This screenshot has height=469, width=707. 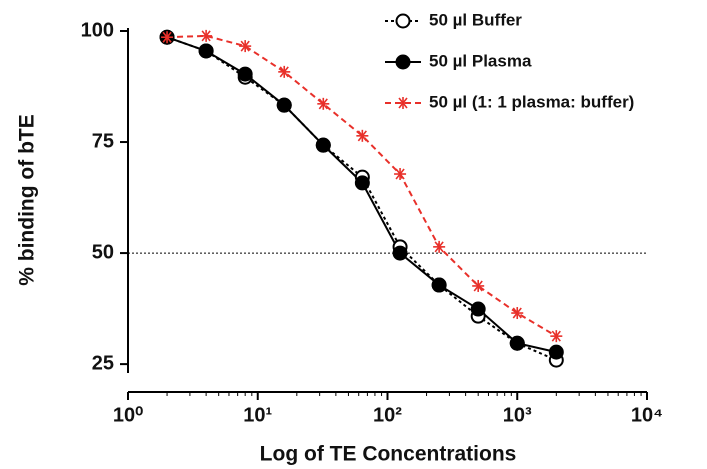 I want to click on x-tick-label: 10², so click(x=387, y=415).